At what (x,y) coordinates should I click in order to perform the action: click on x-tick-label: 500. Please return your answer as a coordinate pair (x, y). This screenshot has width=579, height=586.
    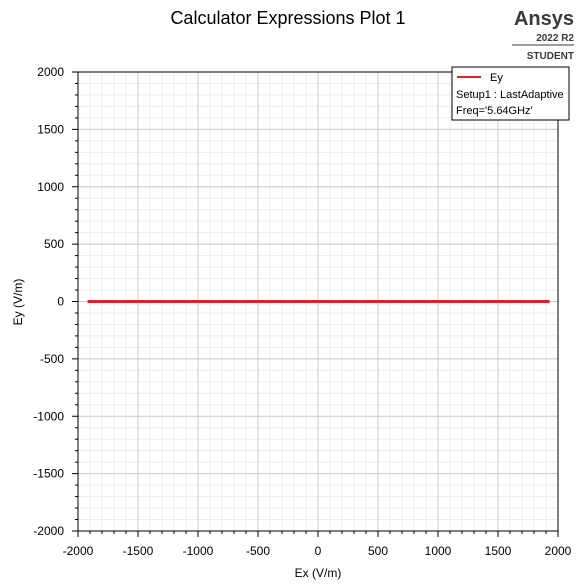
    Looking at the image, I should click on (378, 551).